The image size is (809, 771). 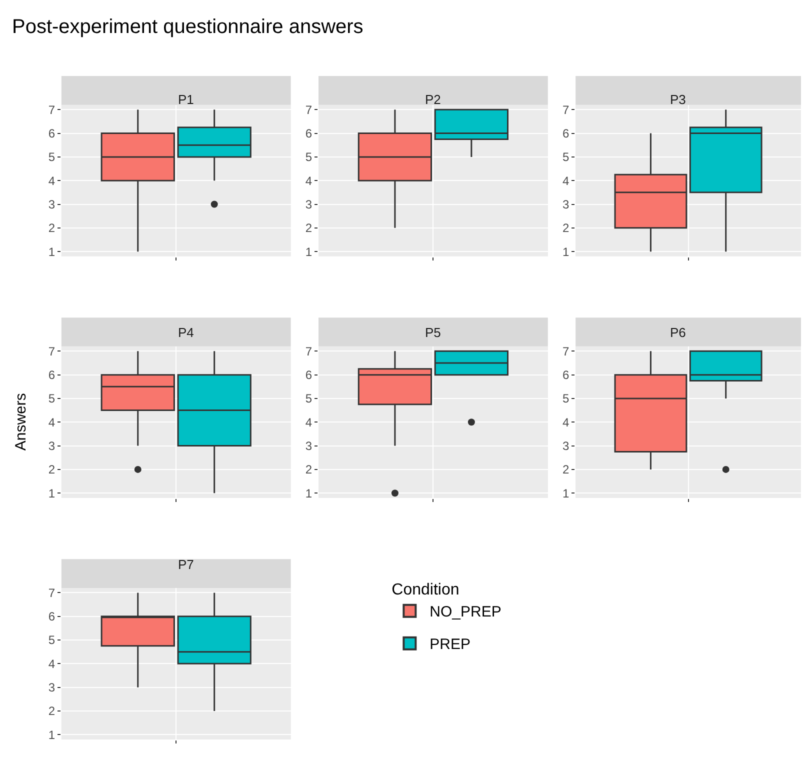 I want to click on y-axis-title: Answers, so click(x=21, y=422).